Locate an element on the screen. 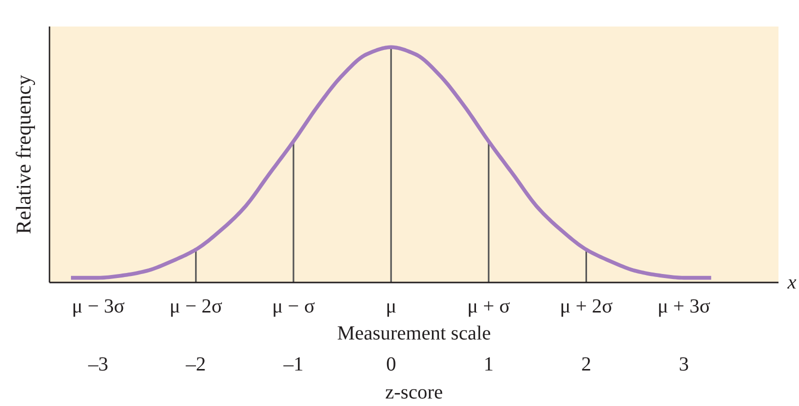  x2-tick-label: 0 is located at coordinates (391, 365).